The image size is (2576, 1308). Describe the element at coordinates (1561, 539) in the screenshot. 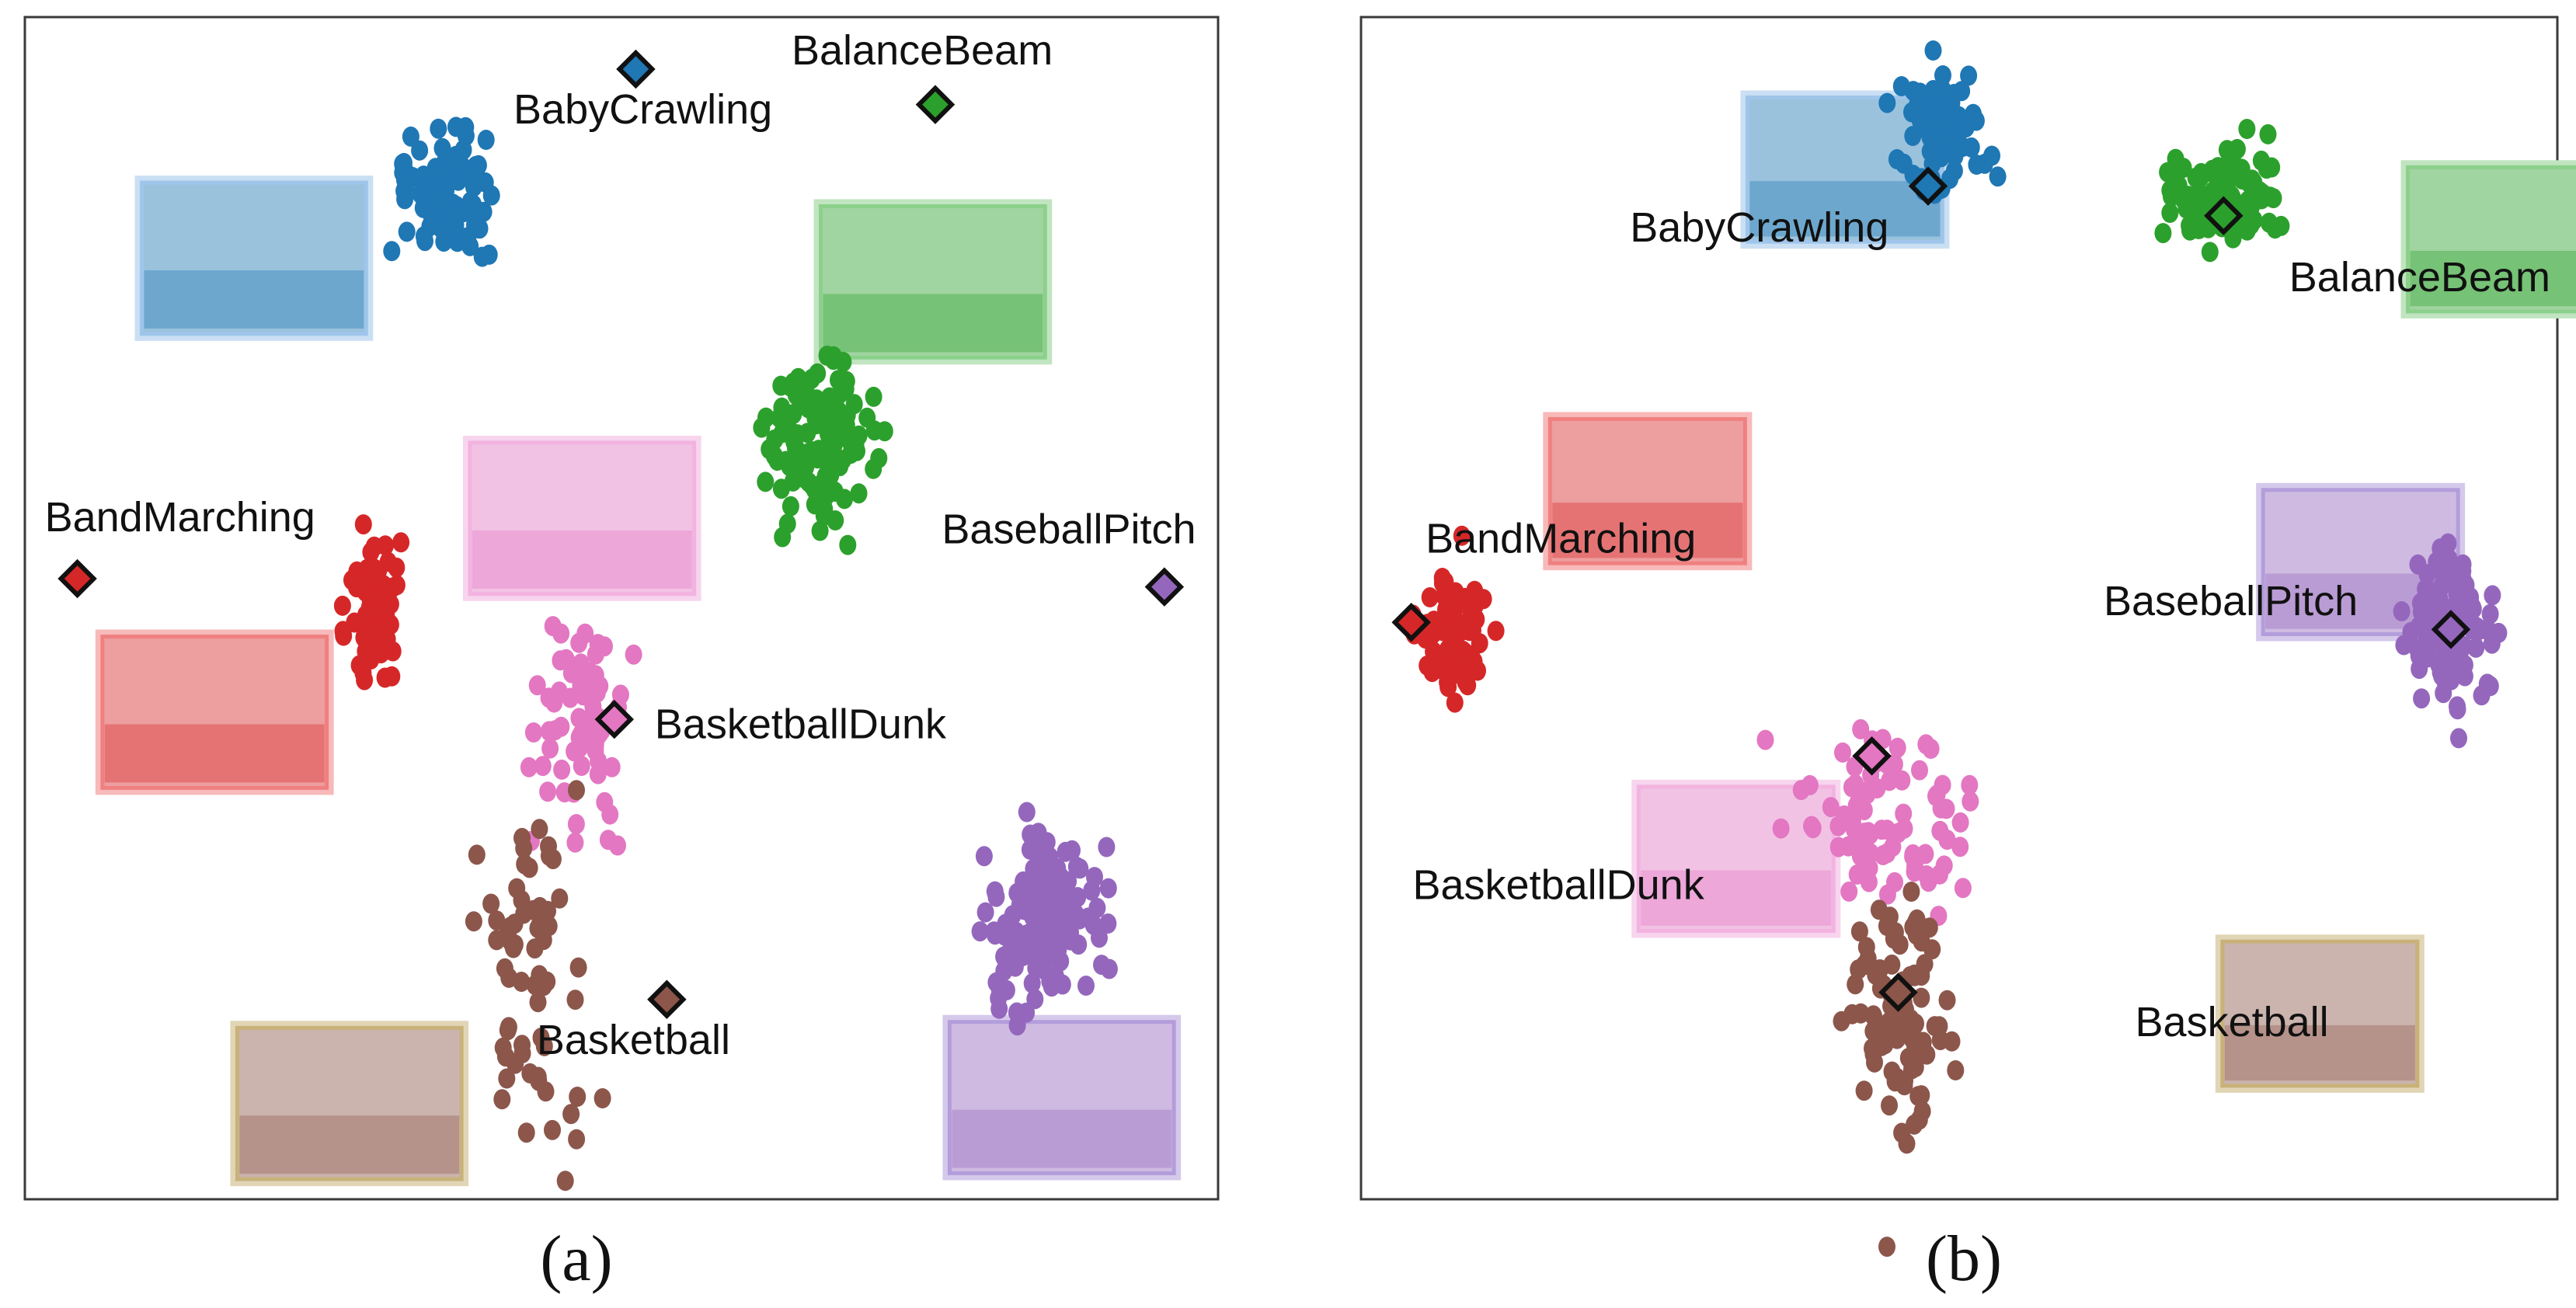

I see `band-marching-label: BandMarching` at that location.